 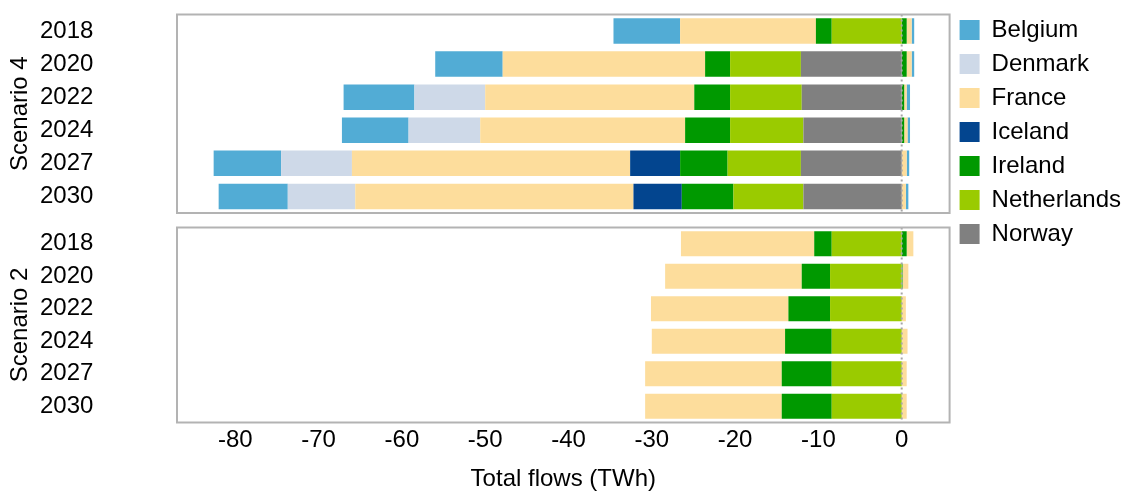 I want to click on legend-label: Ireland, so click(x=1028, y=164).